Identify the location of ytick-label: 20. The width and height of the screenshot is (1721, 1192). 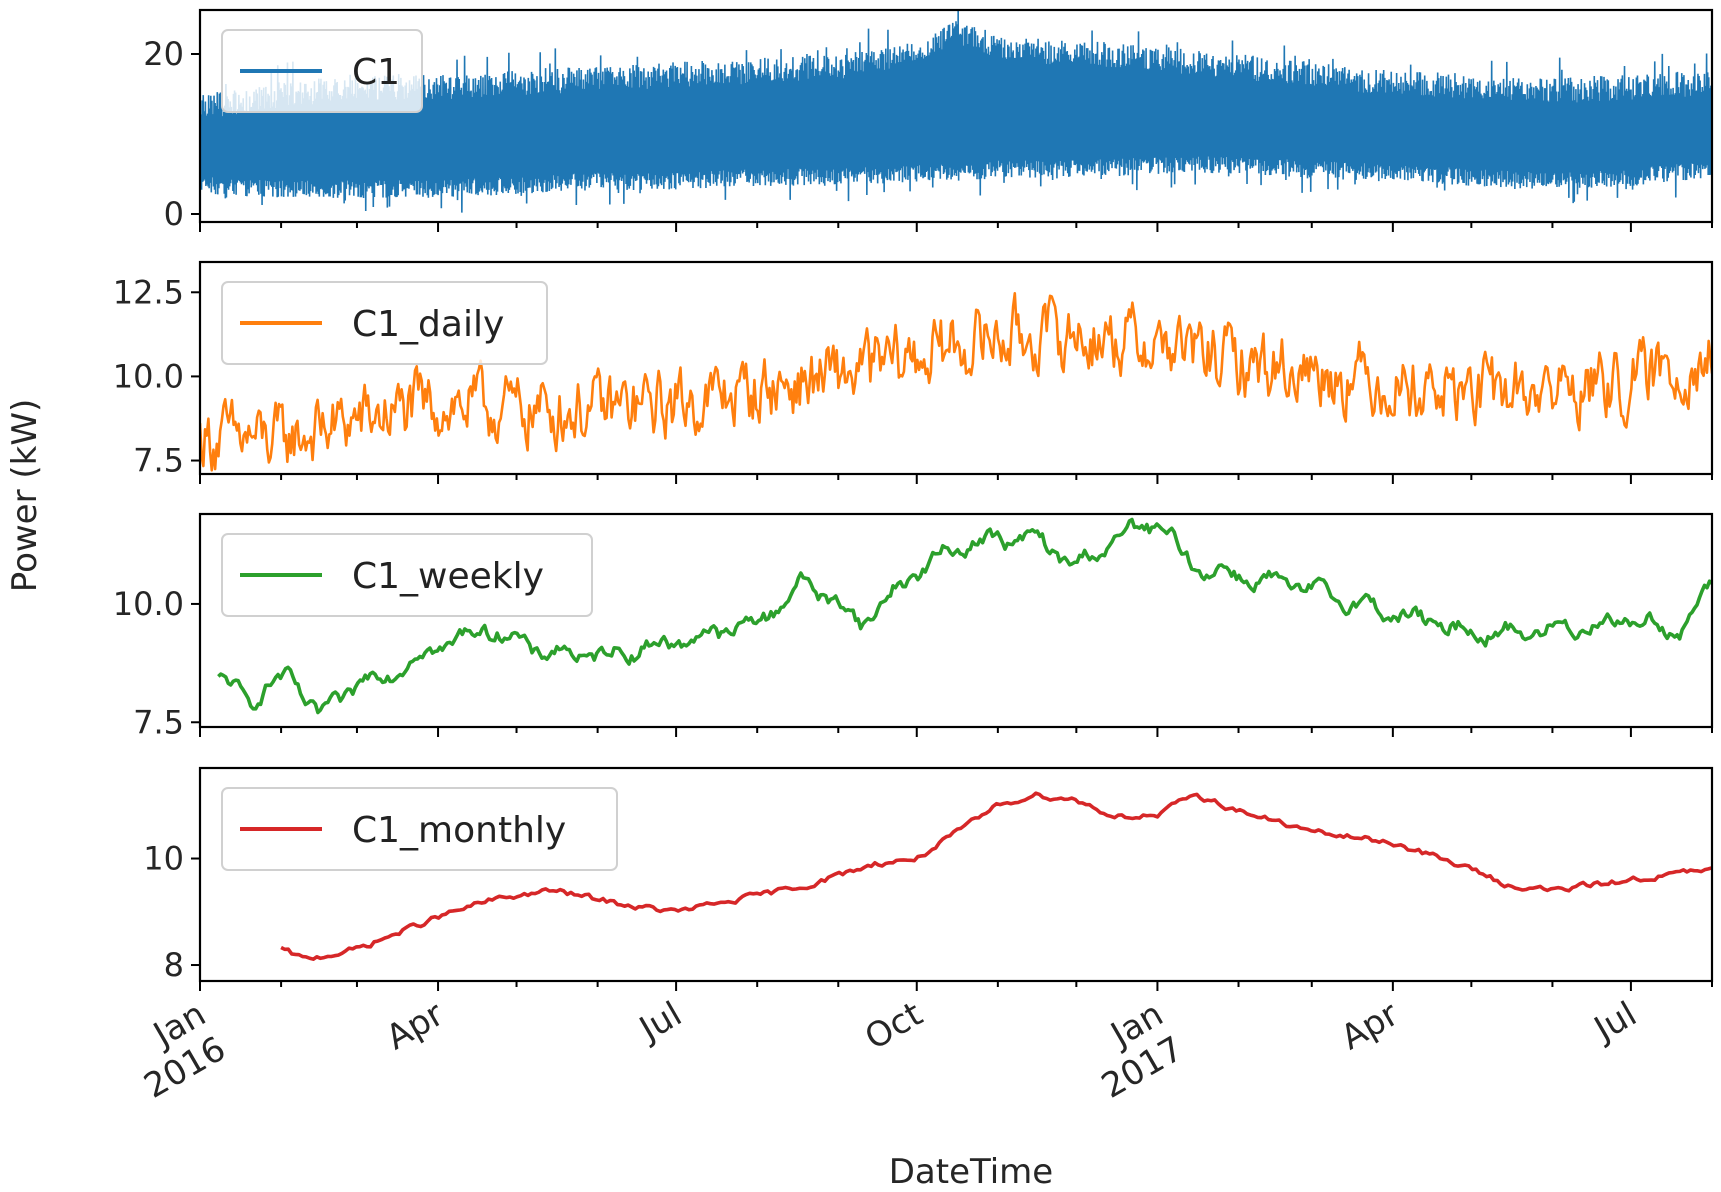
(163, 54).